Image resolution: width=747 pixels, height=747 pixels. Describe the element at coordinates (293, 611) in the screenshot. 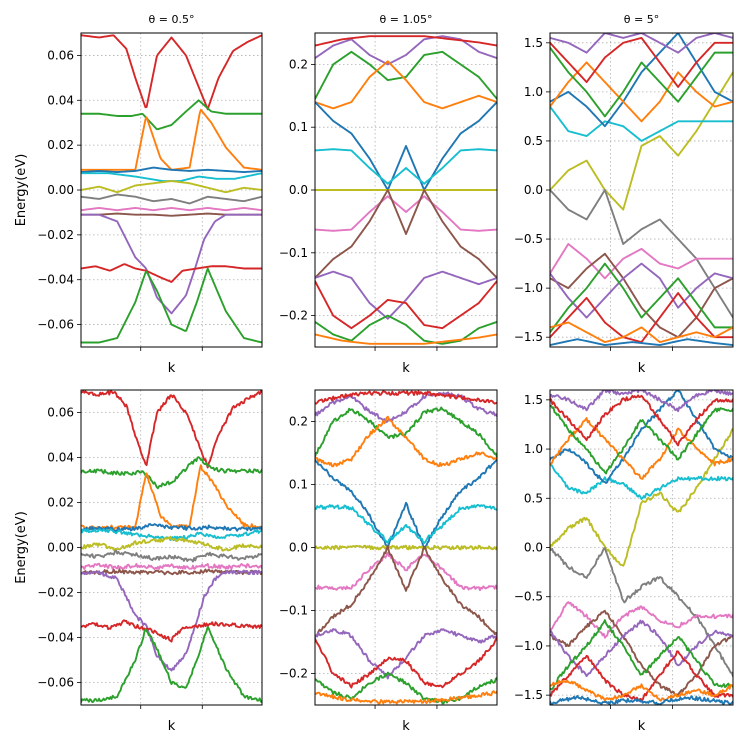

I see `y-tick-label: −0.1` at that location.